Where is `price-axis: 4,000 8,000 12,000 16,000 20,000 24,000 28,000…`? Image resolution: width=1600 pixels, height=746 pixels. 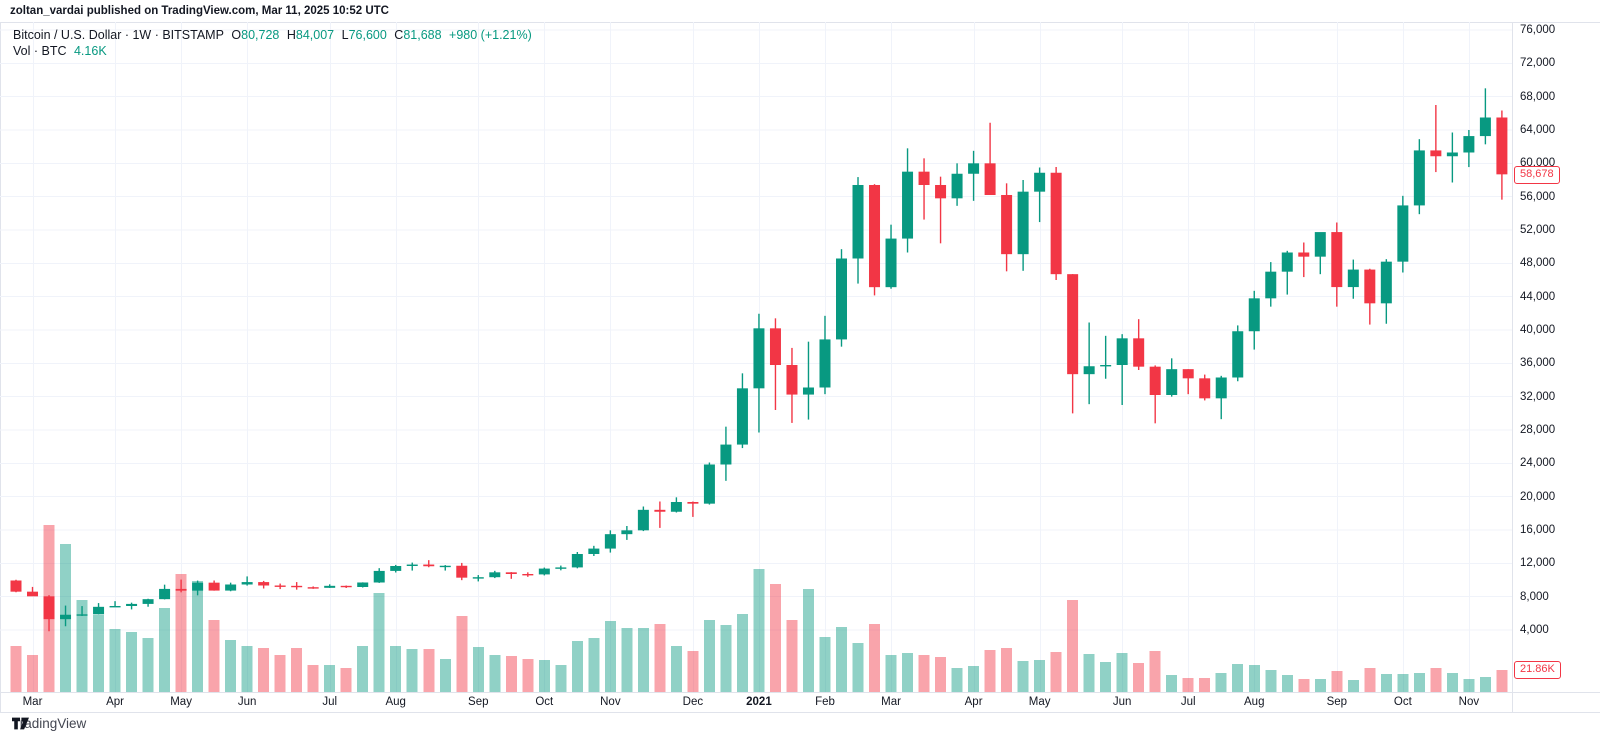 price-axis: 4,000 8,000 12,000 16,000 20,000 24,000 28,000… is located at coordinates (1556, 357).